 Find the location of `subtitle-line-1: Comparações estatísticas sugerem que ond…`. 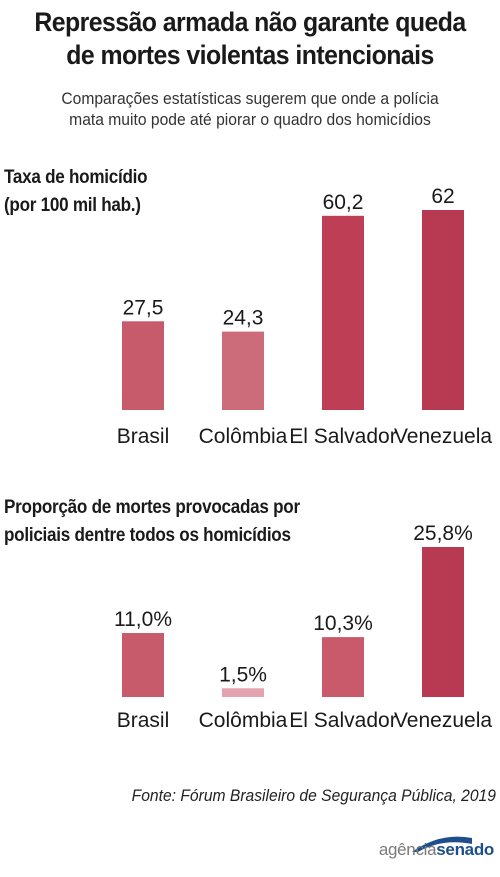

subtitle-line-1: Comparações estatísticas sugerem que ond… is located at coordinates (250, 98).